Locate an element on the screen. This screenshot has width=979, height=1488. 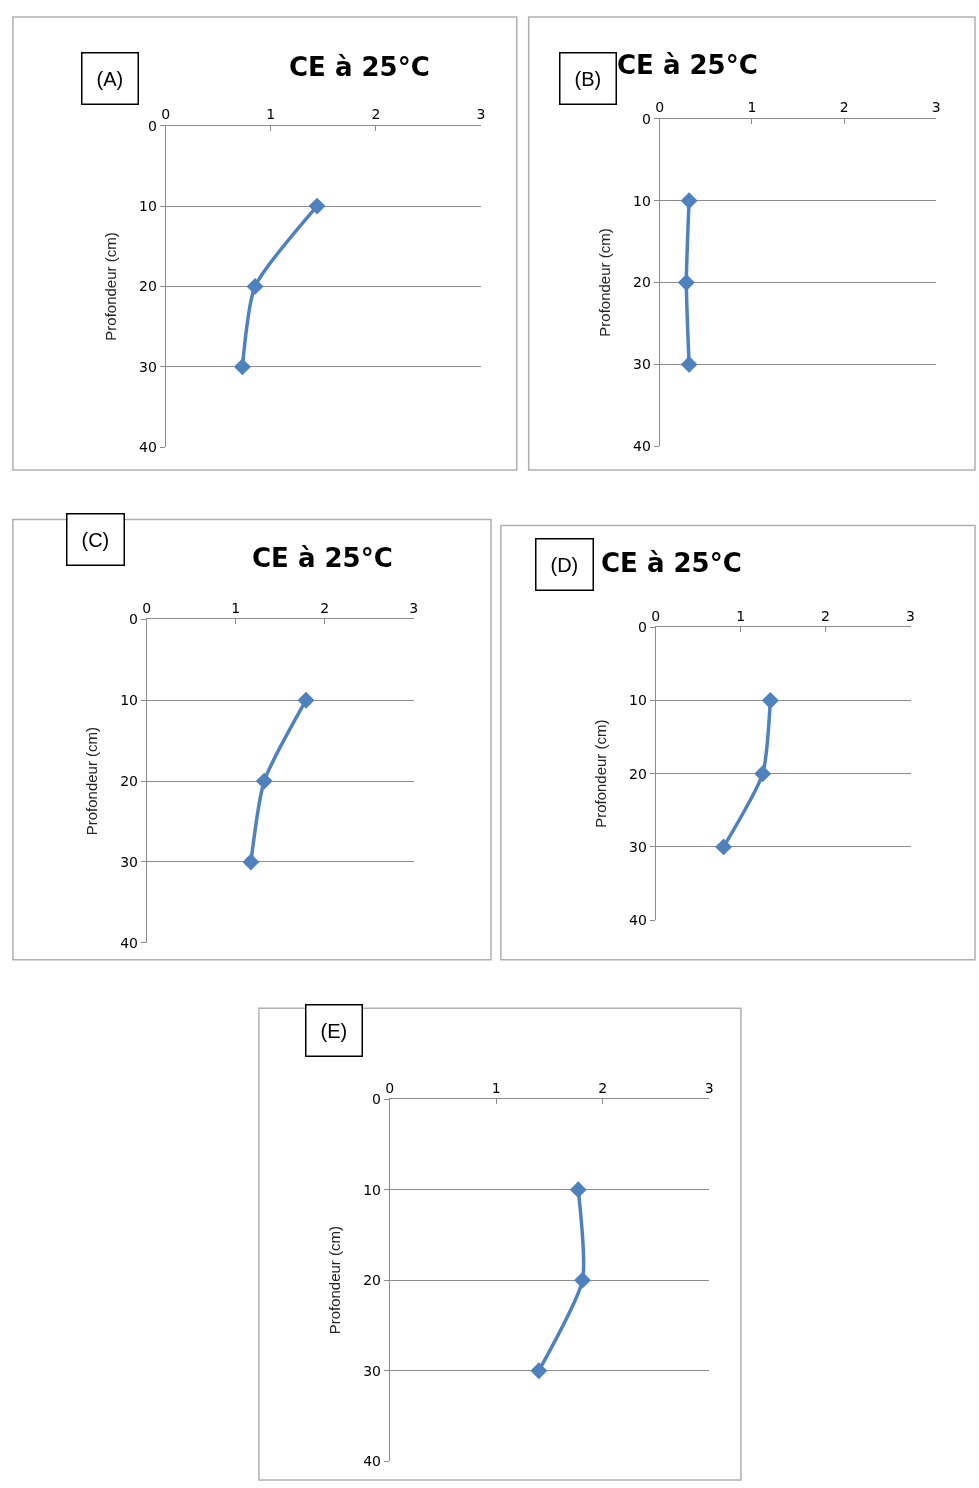
text: (D) is located at coordinates (564, 564).